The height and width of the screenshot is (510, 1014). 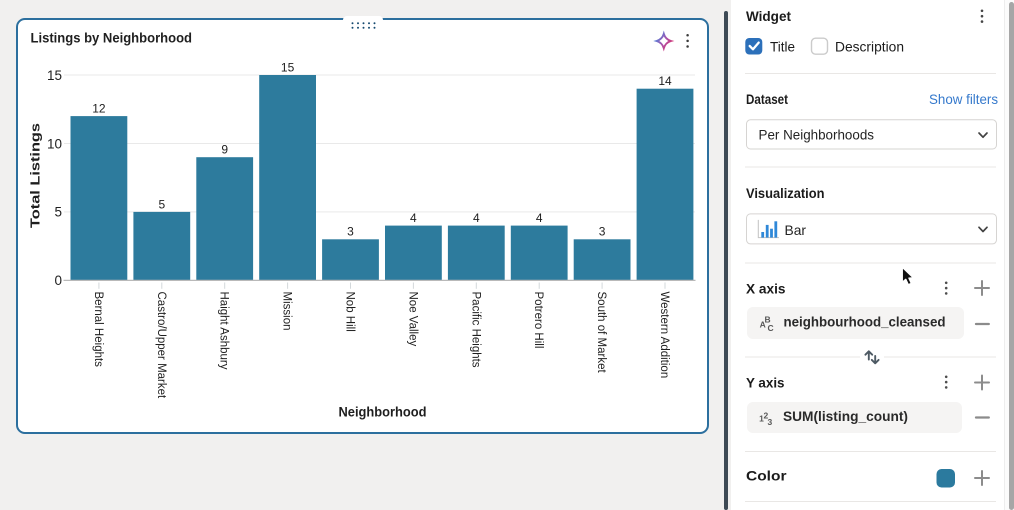 I want to click on svg-text: Visualization, so click(x=785, y=193).